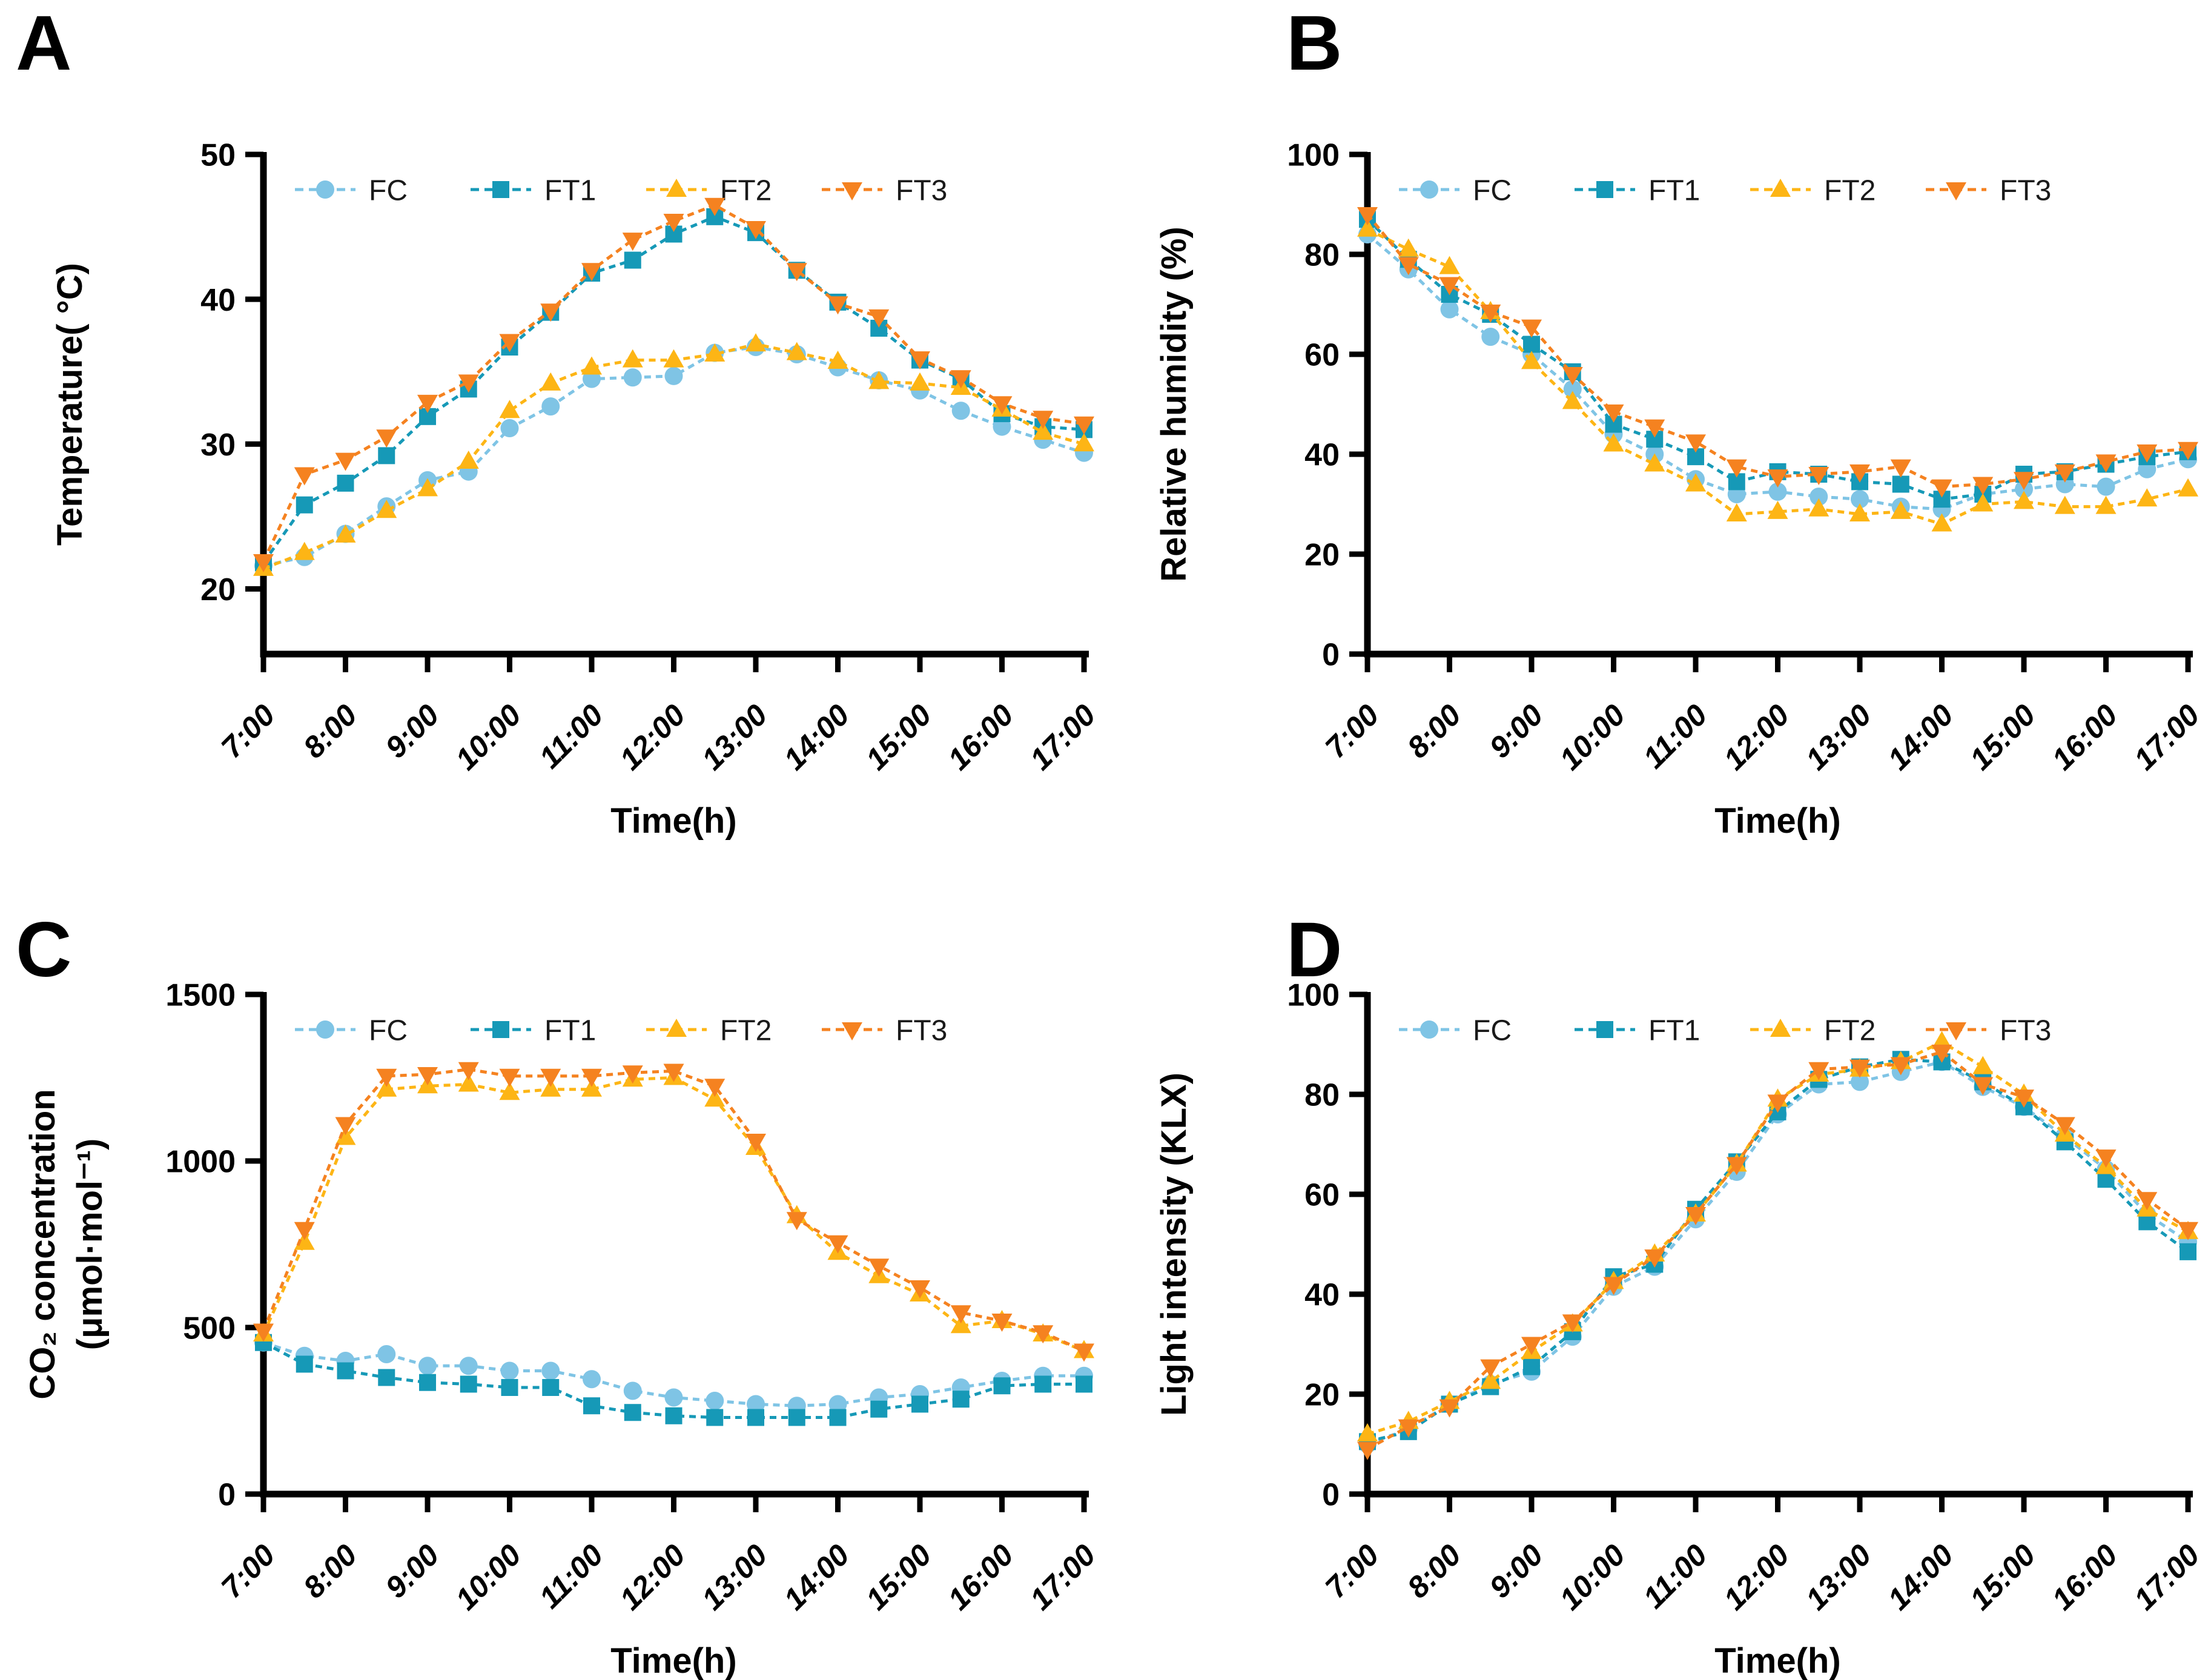  What do you see at coordinates (1757, 737) in the screenshot?
I see `x-tick-label: 12:00` at bounding box center [1757, 737].